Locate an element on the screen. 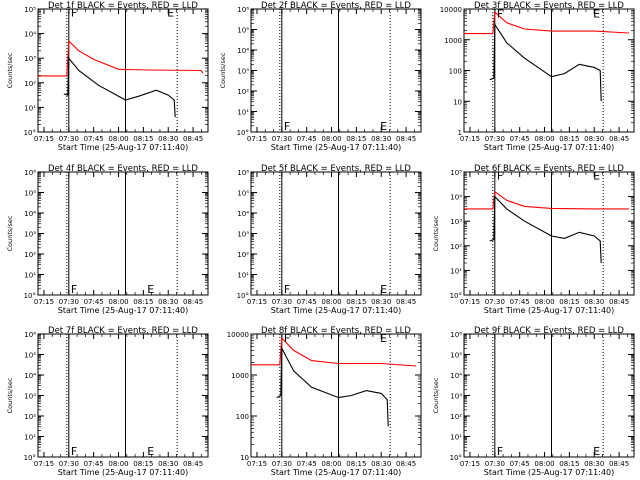 This screenshot has height=480, width=640. y-tick-label: 1 is located at coordinates (460, 133).